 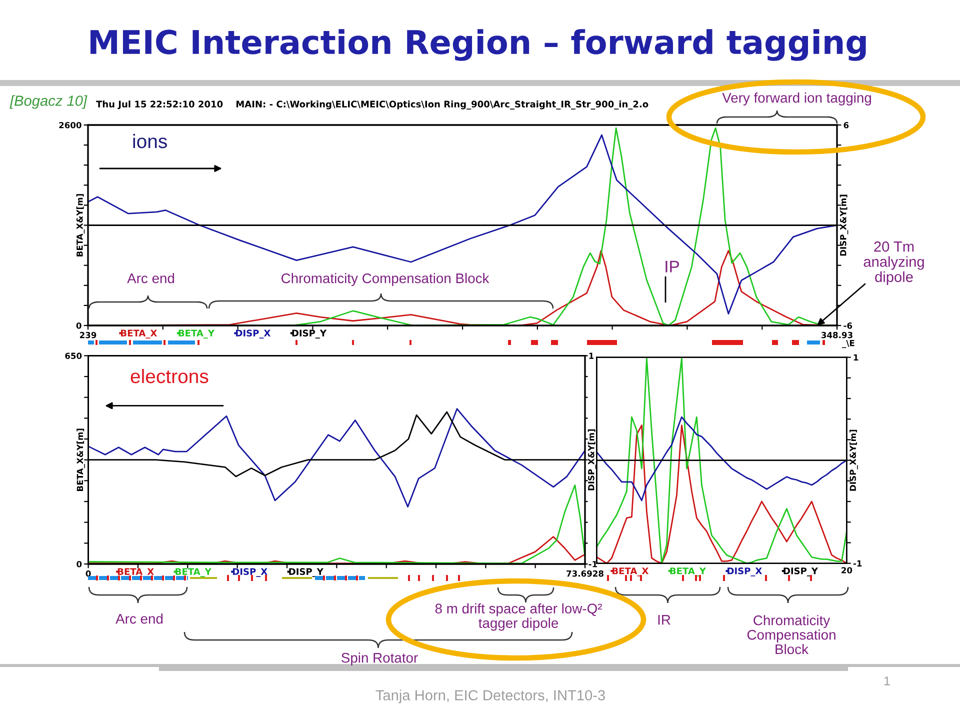 I want to click on chart-subtitle: Thu Jul 15 22:52:10 2010 MAIN: - C:\Working\ELIC\MEIC\Optics\Ion Ring_900\Arc_Straight_IR_Str_900_in_2.o, so click(x=372, y=105).